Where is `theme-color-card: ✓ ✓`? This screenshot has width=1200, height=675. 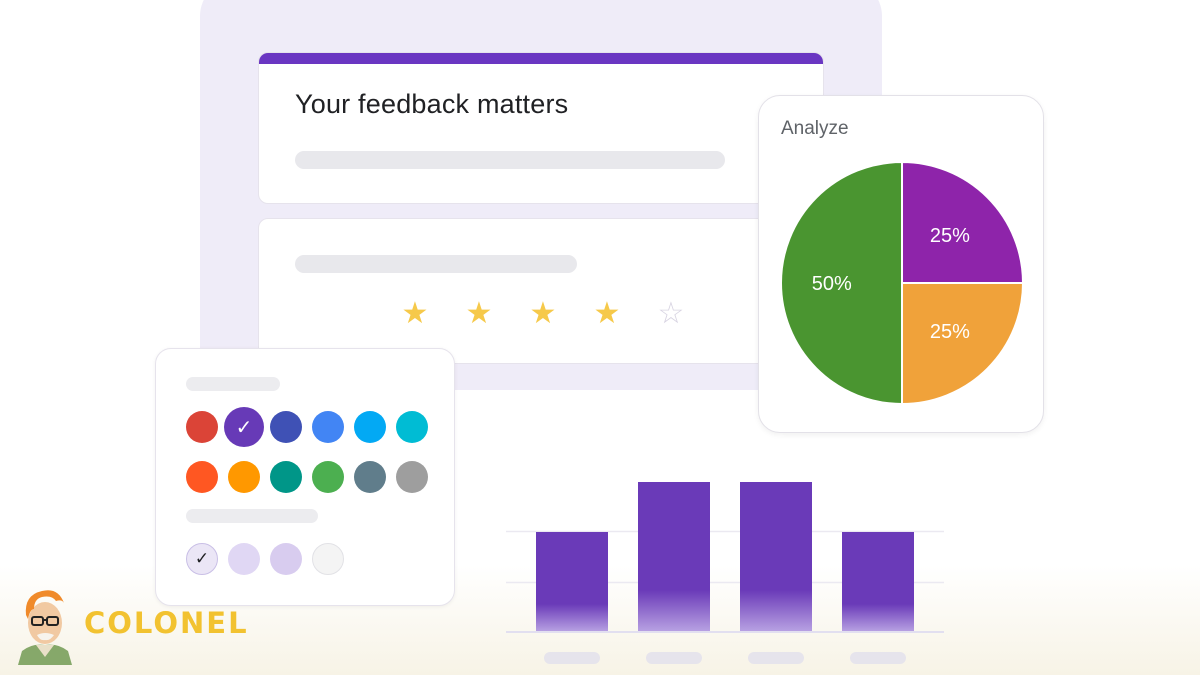 theme-color-card: ✓ ✓ is located at coordinates (305, 477).